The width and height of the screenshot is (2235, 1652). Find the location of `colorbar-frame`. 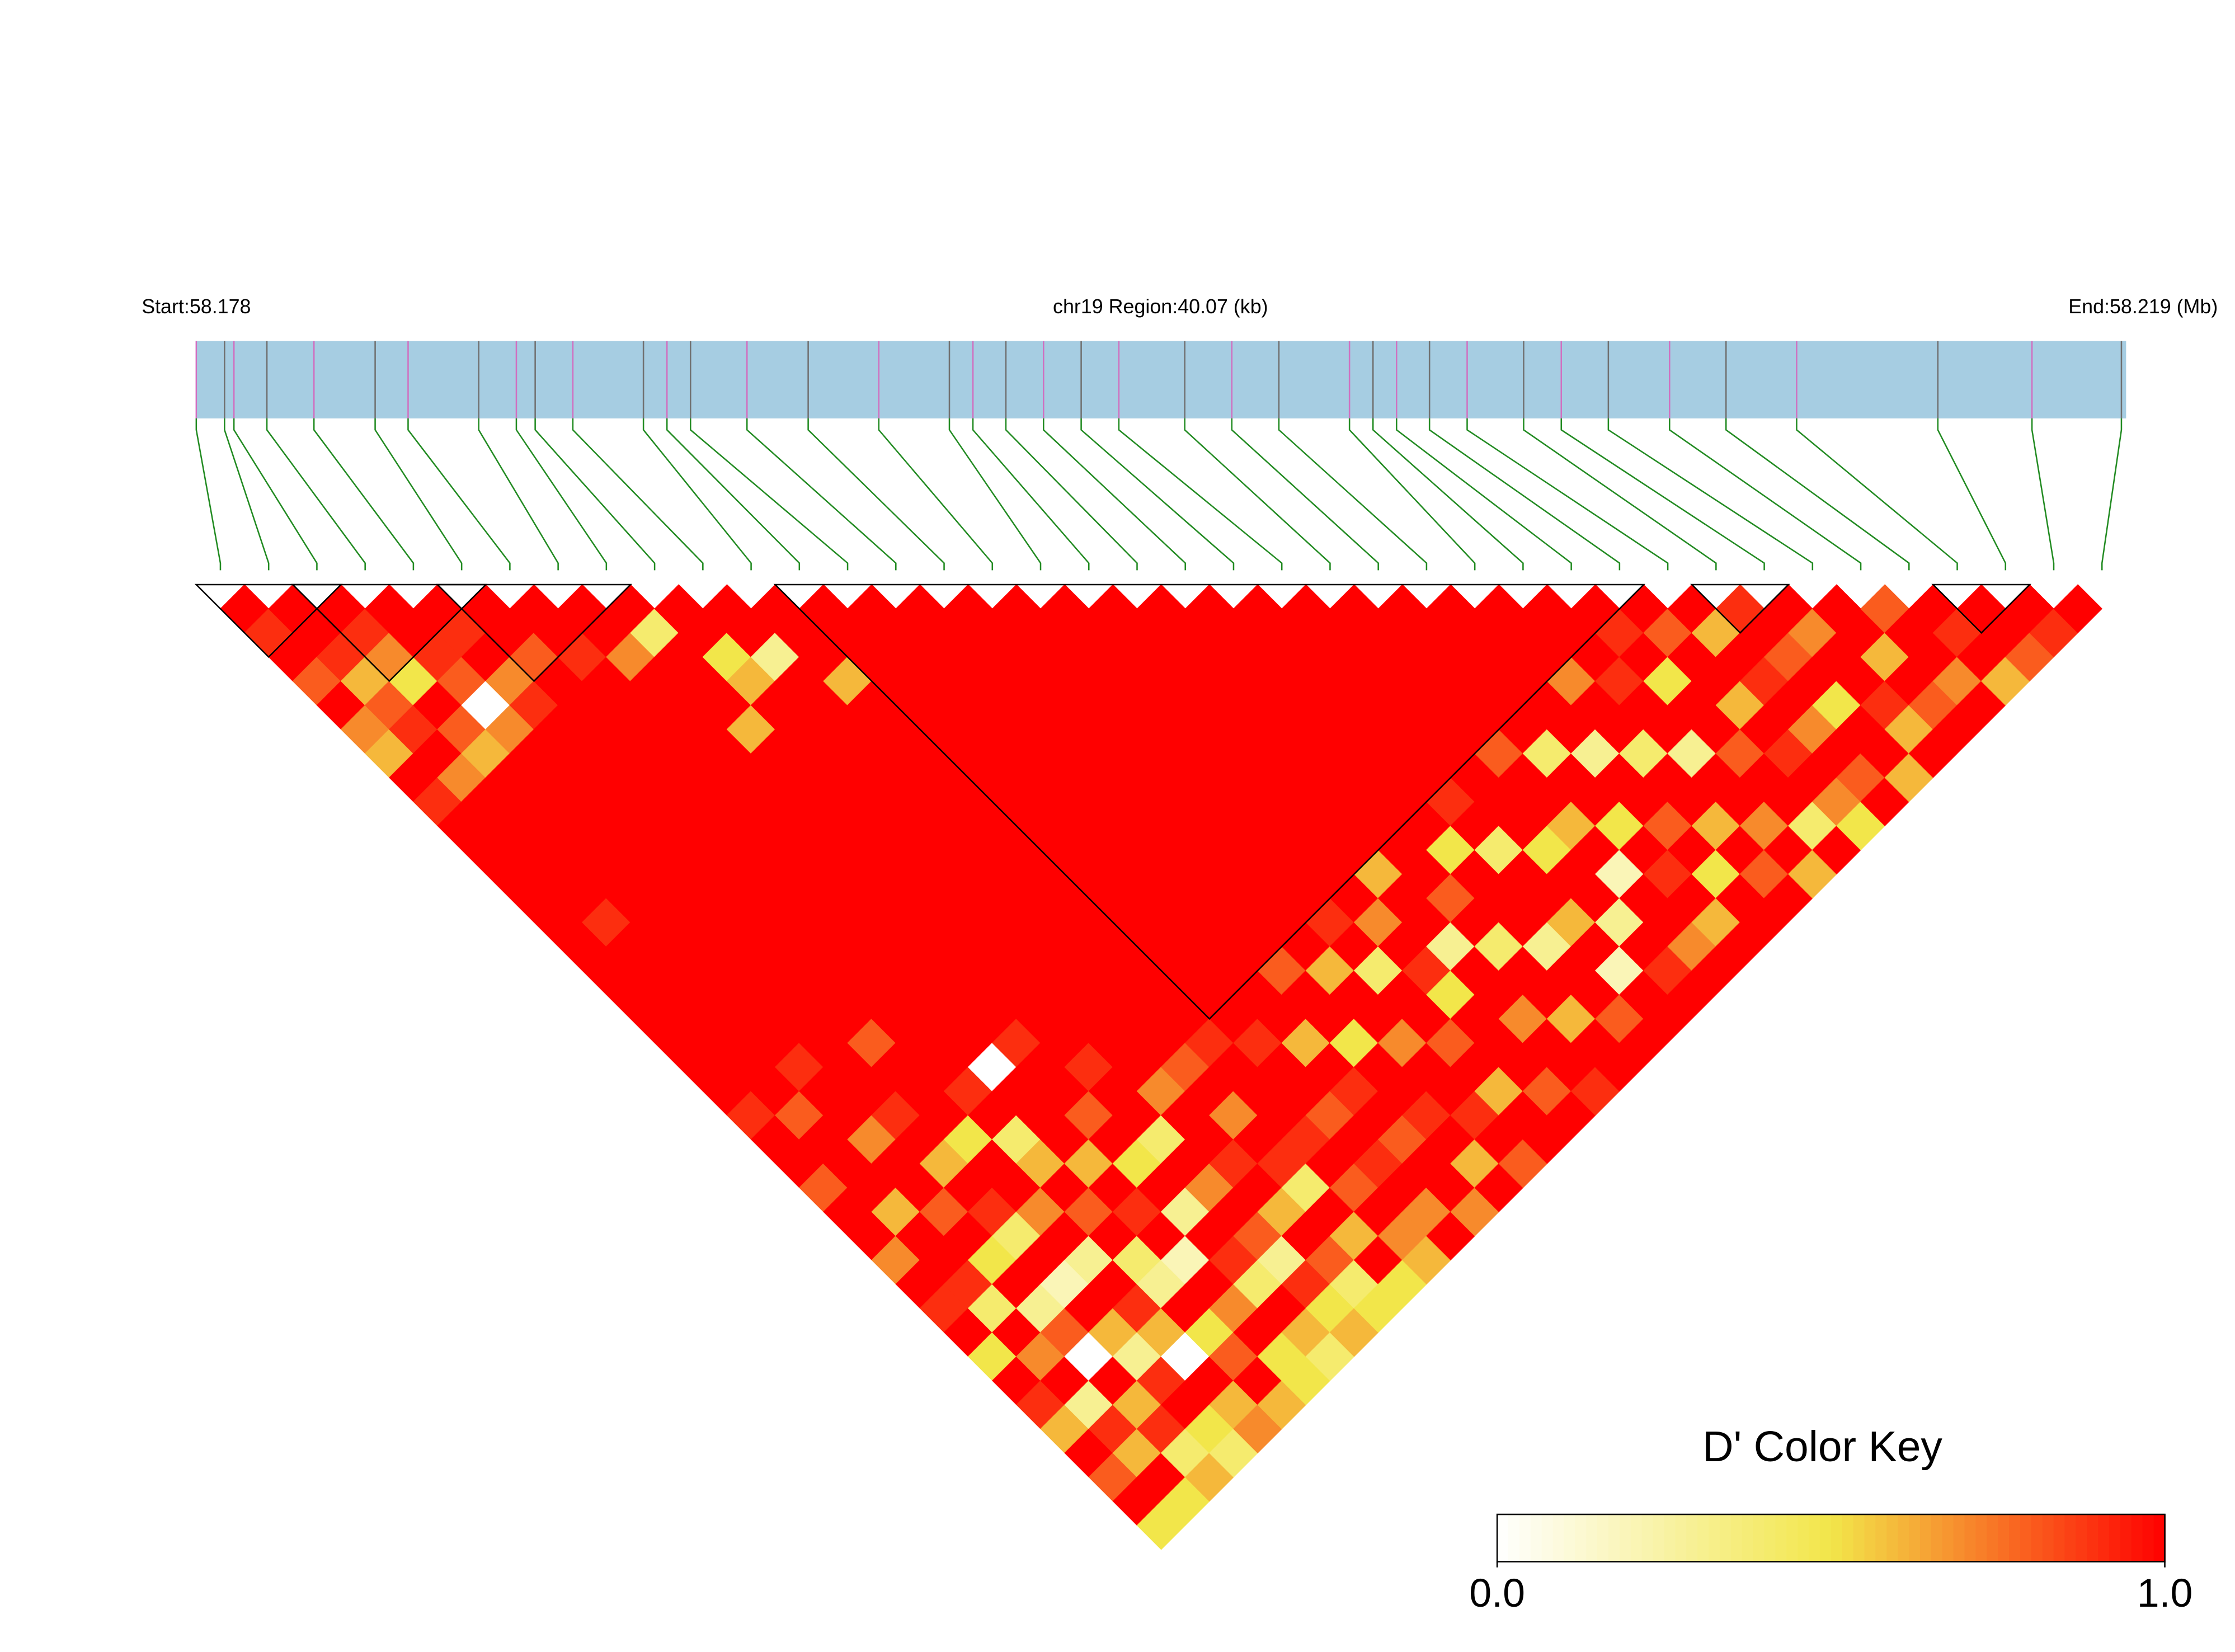

colorbar-frame is located at coordinates (1831, 1537).